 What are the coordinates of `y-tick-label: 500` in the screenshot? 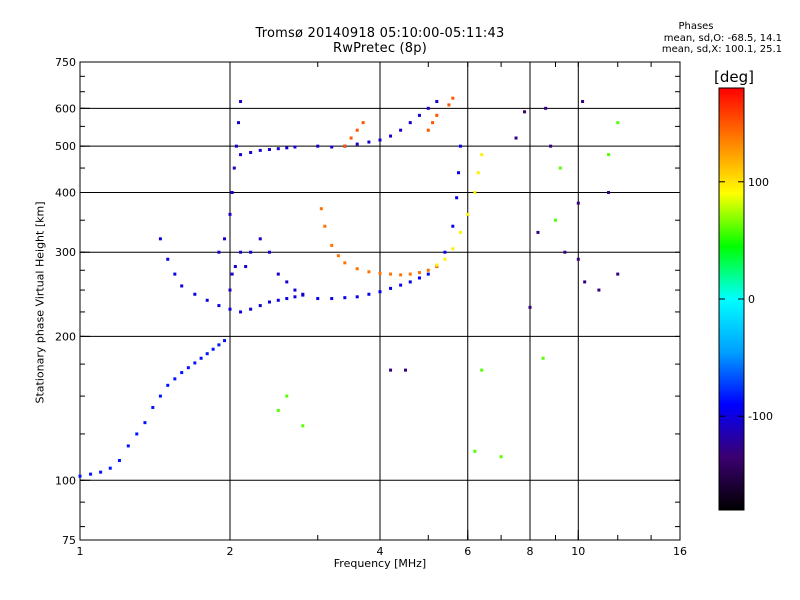 It's located at (65, 146).